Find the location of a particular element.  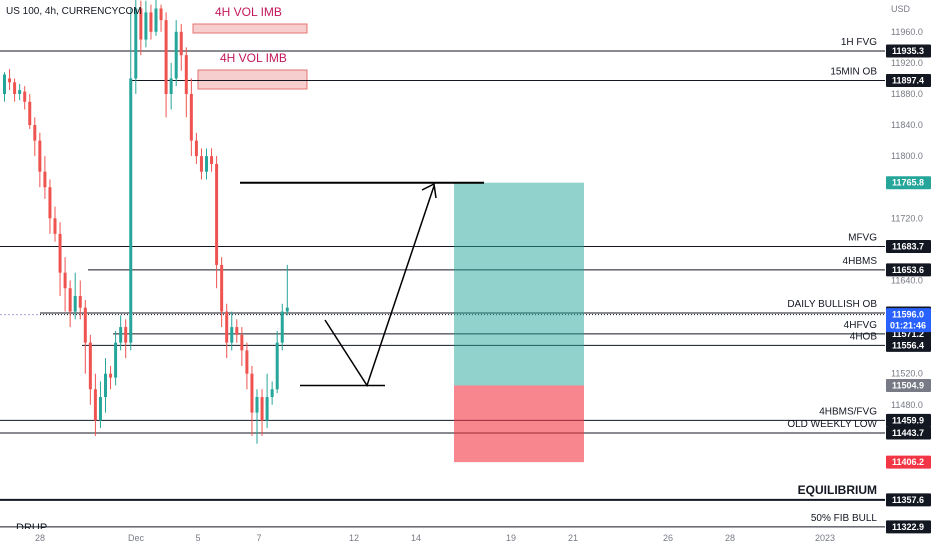

price-tag-text: 11653.6 is located at coordinates (908, 270).